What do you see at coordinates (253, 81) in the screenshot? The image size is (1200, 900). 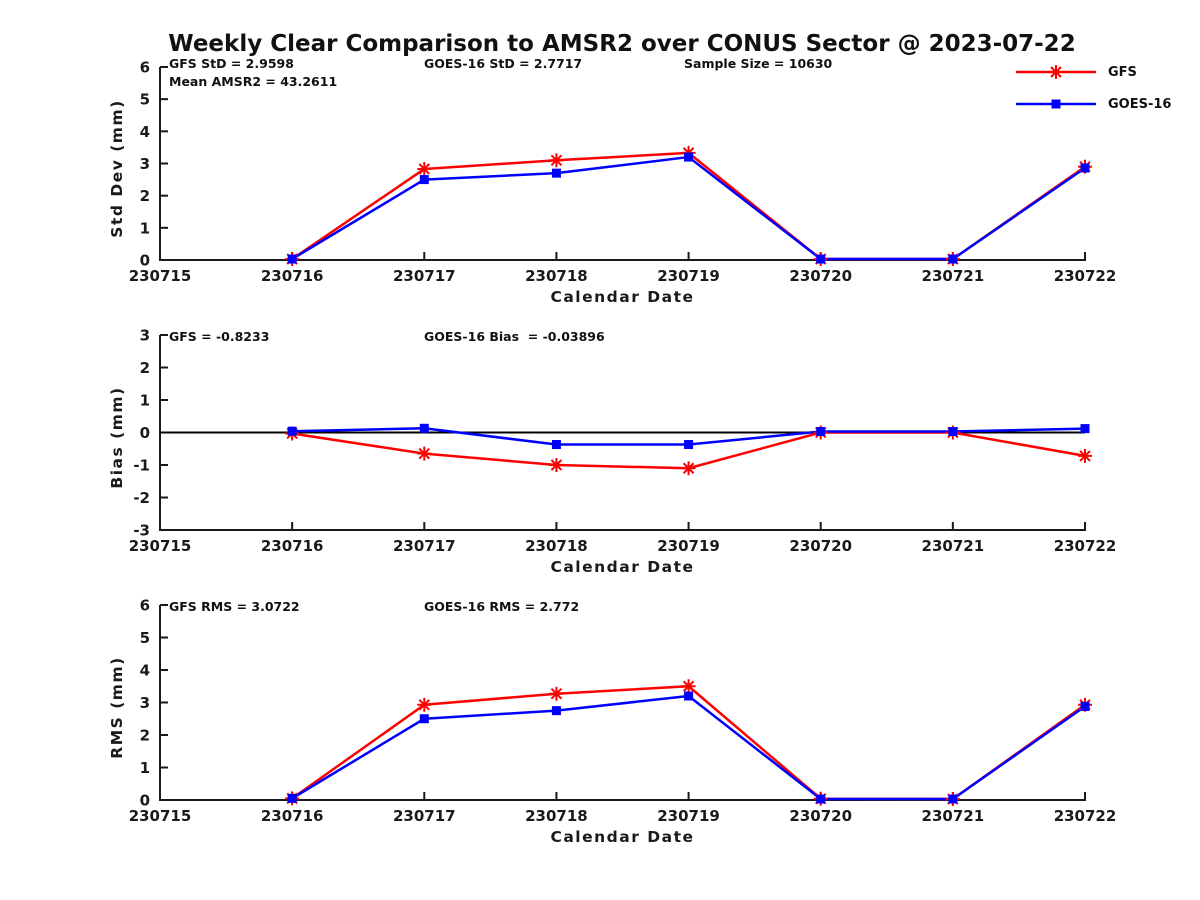 I see `annotation-mean-amsr2: Mean AMSR2 = 43.2611` at bounding box center [253, 81].